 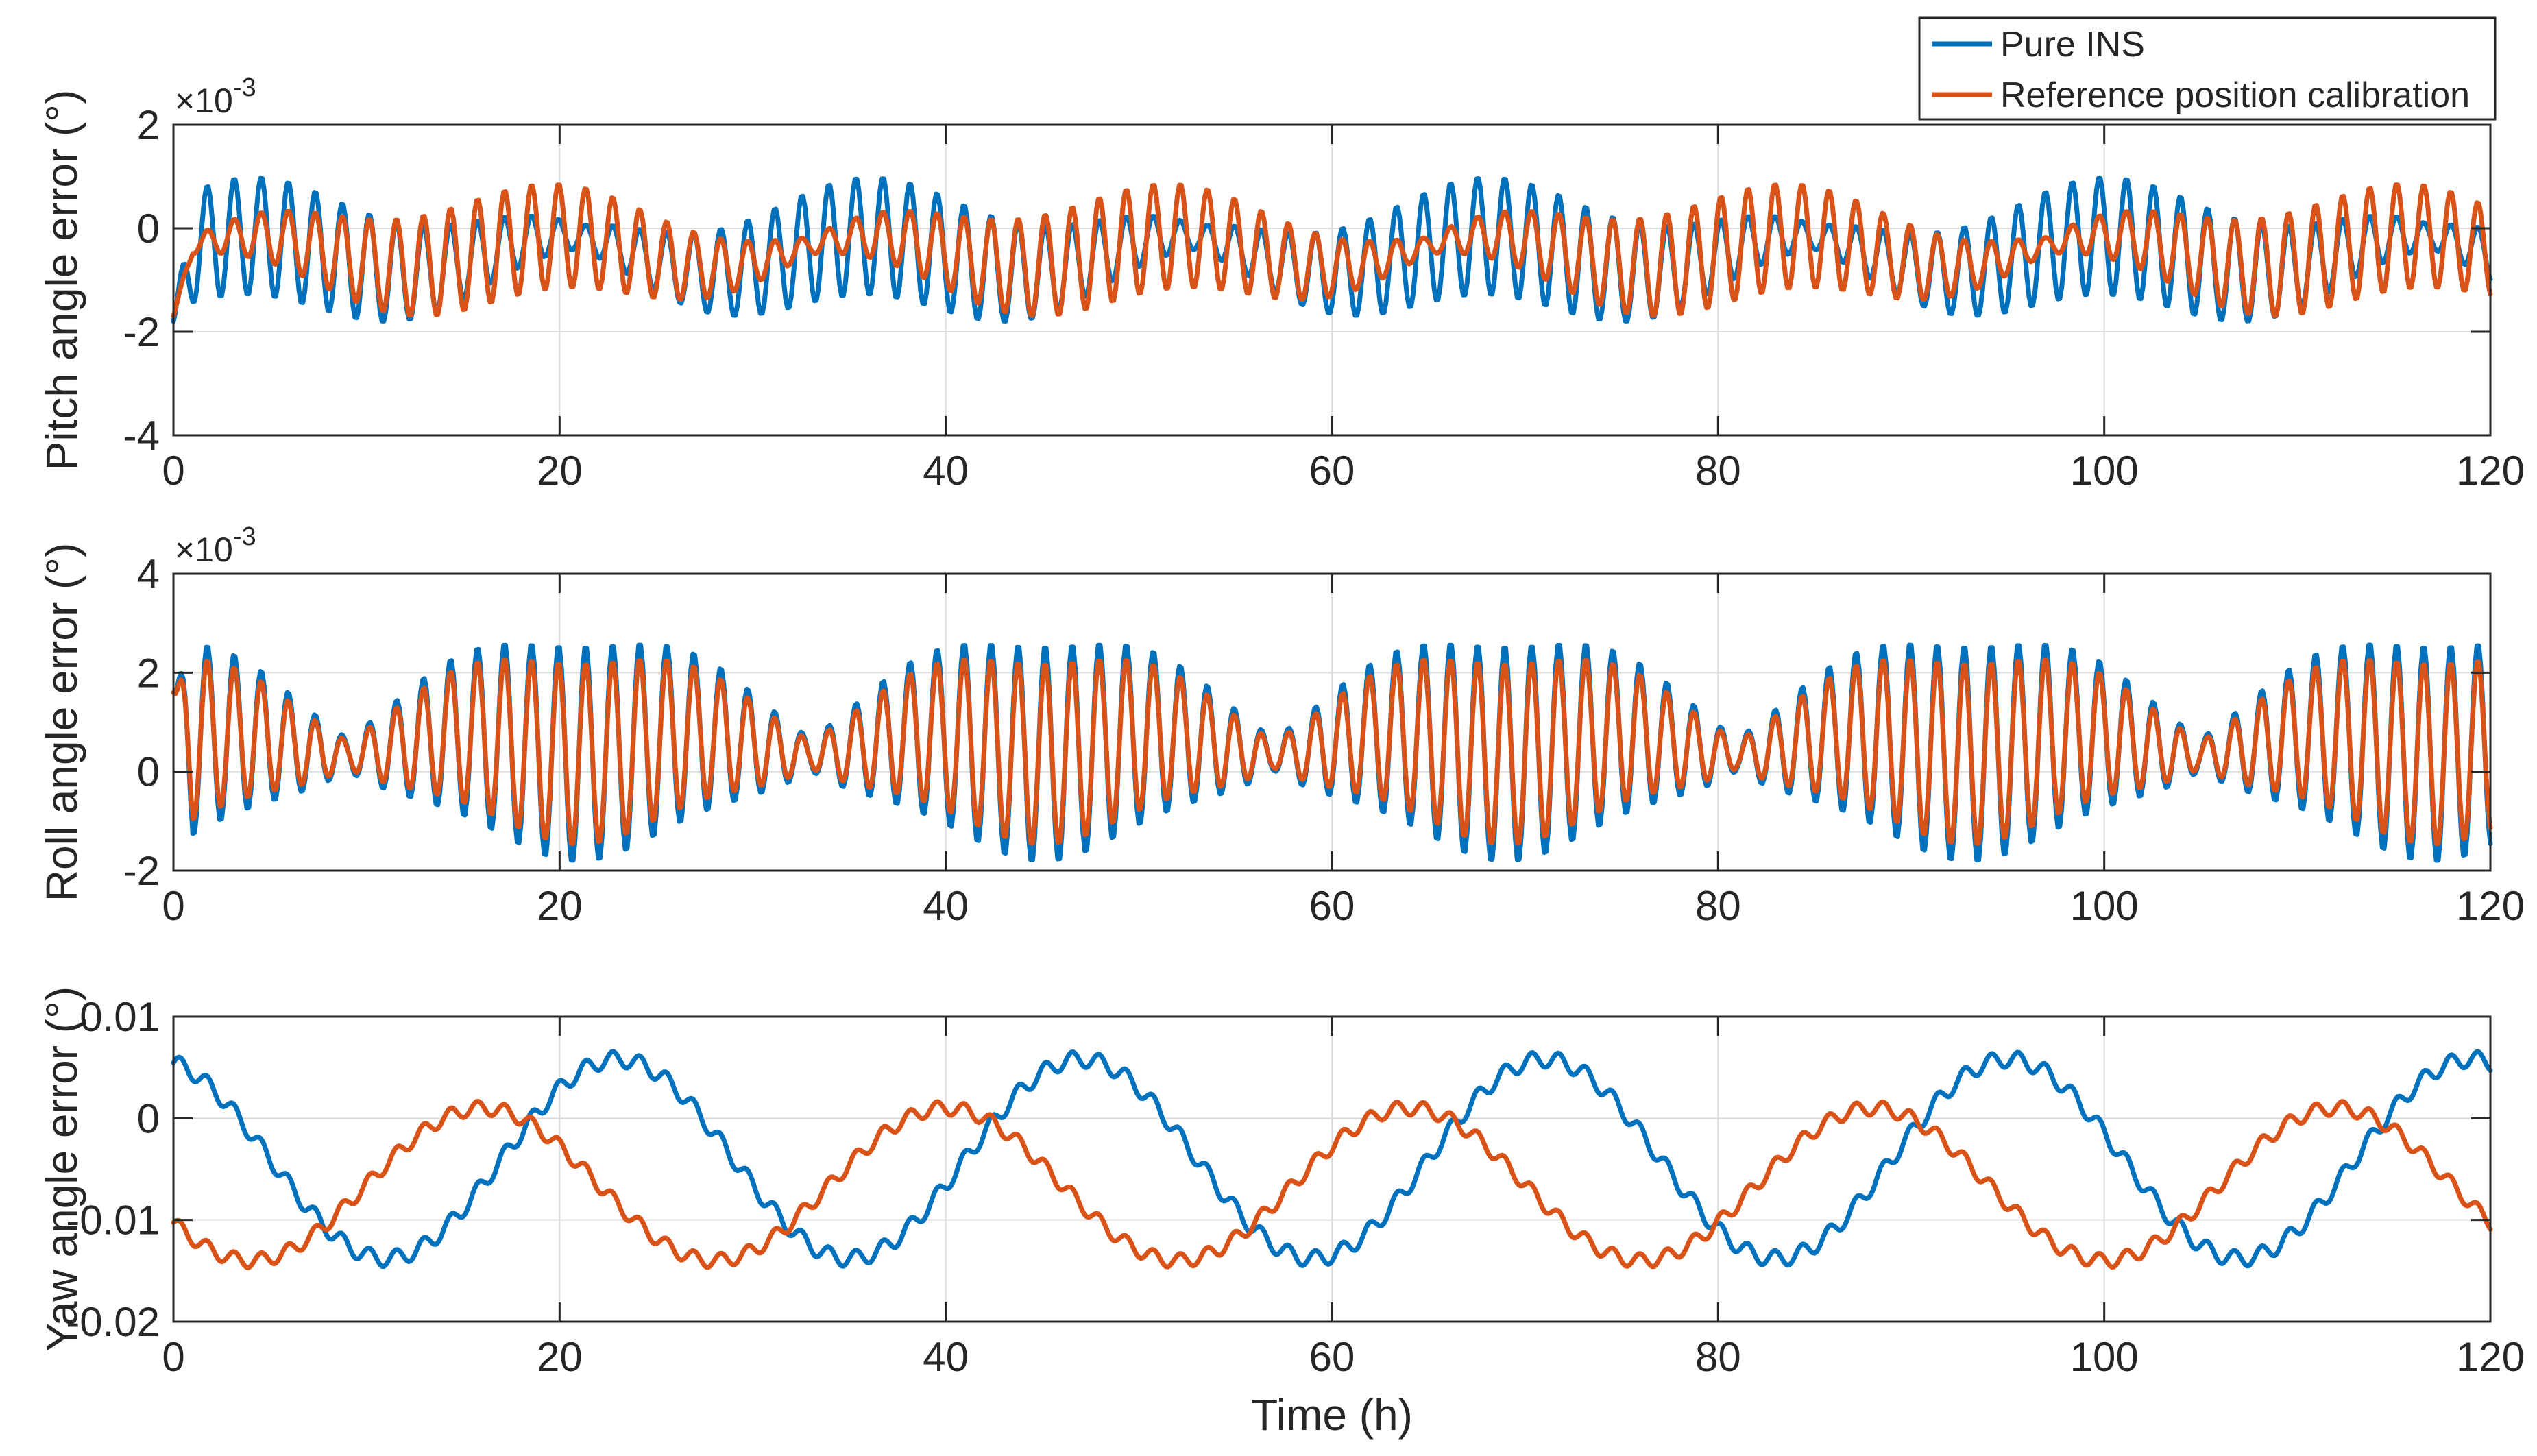 What do you see at coordinates (216, 97) in the screenshot?
I see `pitch-y-multiplier: ×10⁻³` at bounding box center [216, 97].